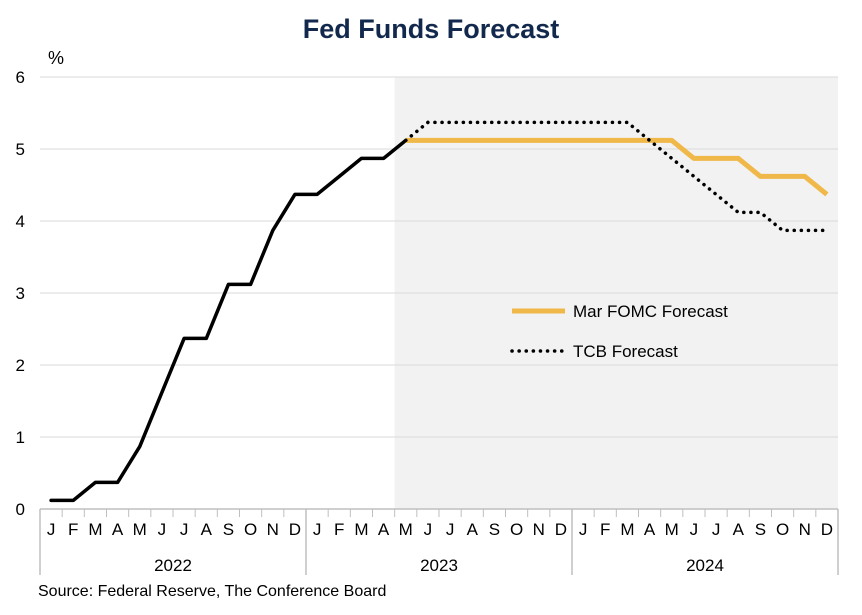 The height and width of the screenshot is (615, 862). I want to click on series-line-tcb-forecast, so click(616, 176).